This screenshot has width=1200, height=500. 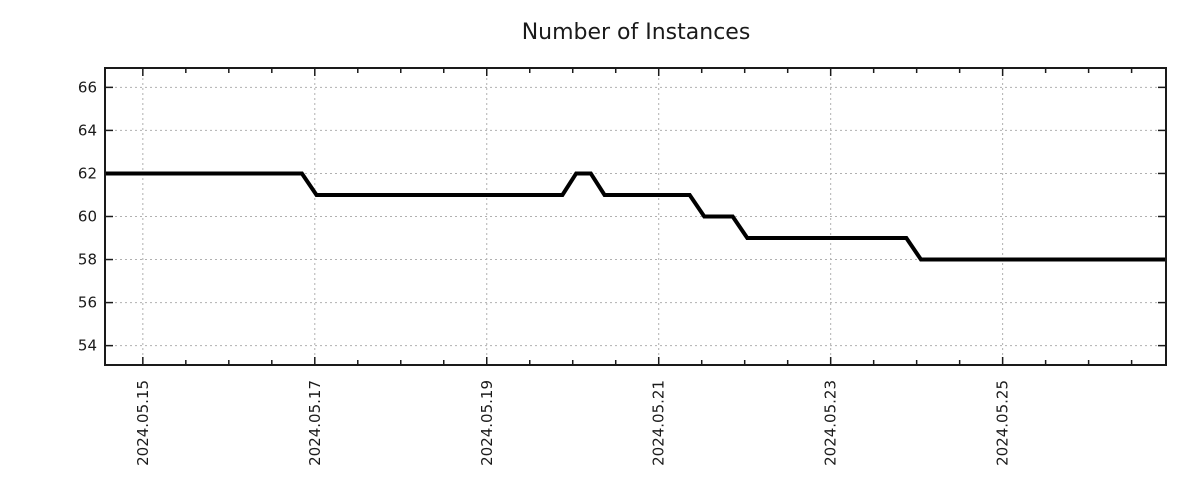 I want to click on y-tick-label: 60, so click(x=87, y=217).